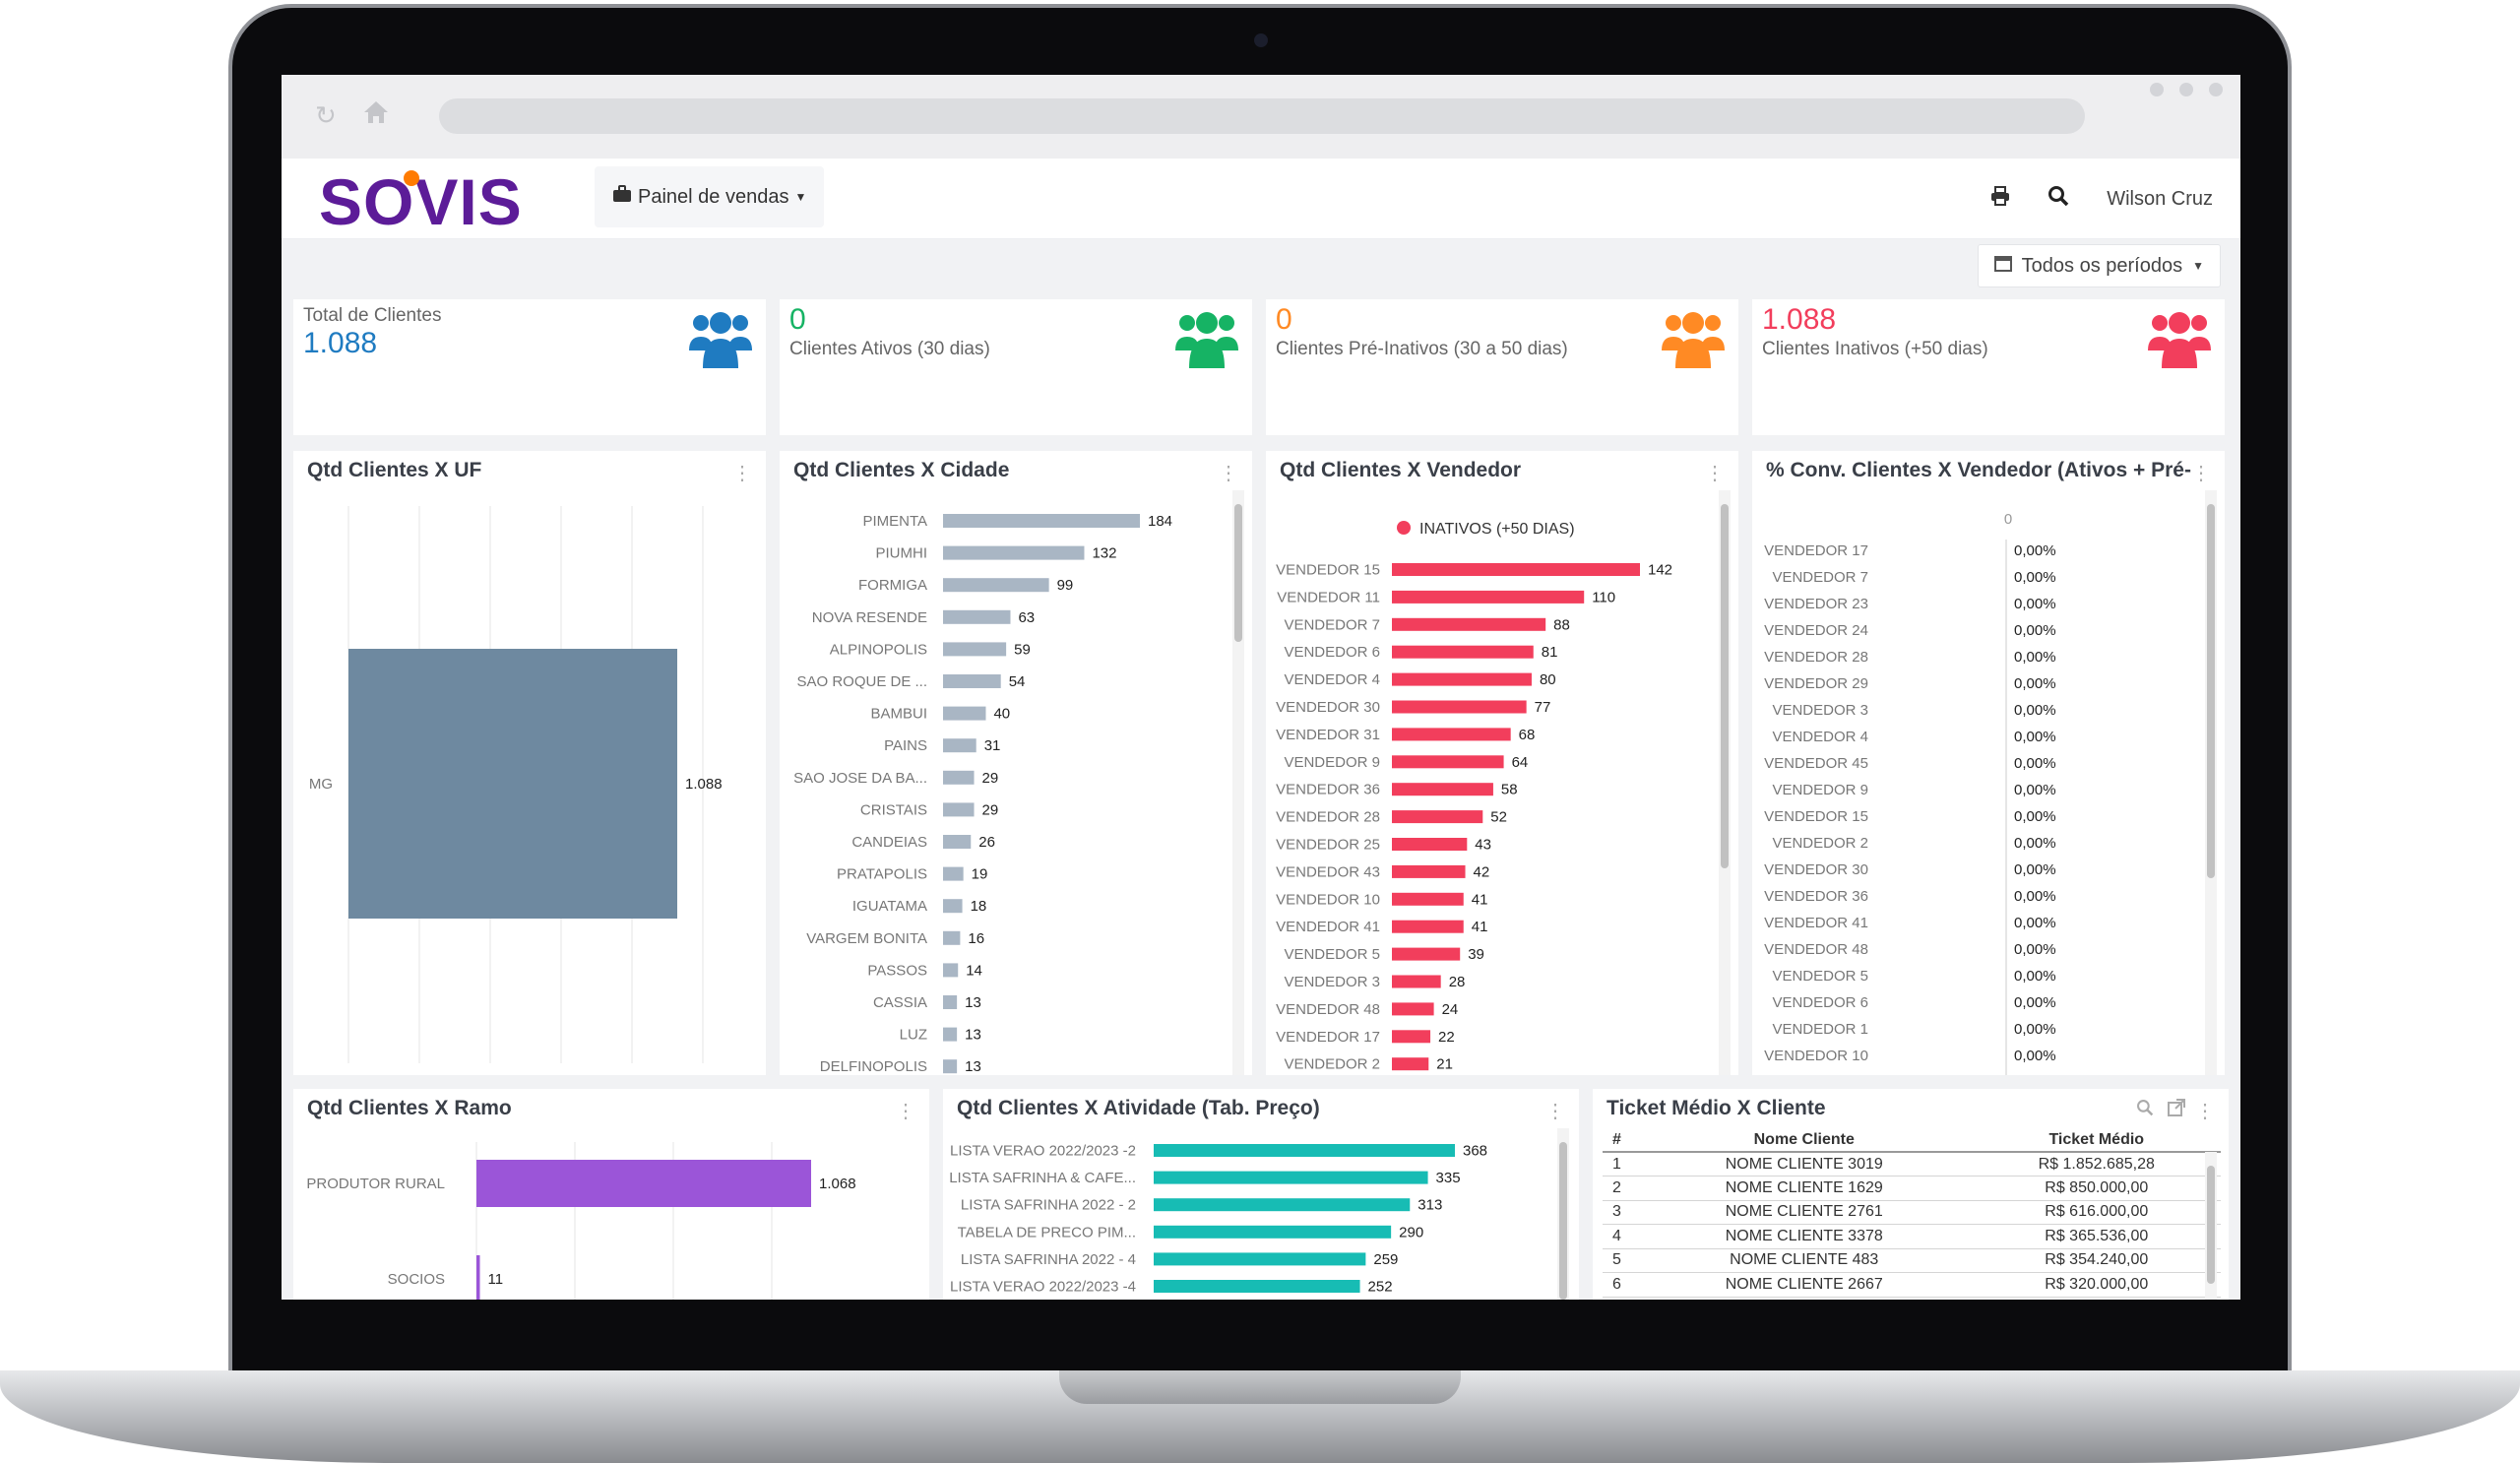 Image resolution: width=2520 pixels, height=1463 pixels. Describe the element at coordinates (1804, 1140) in the screenshot. I see `column-header: Nome Cliente` at that location.